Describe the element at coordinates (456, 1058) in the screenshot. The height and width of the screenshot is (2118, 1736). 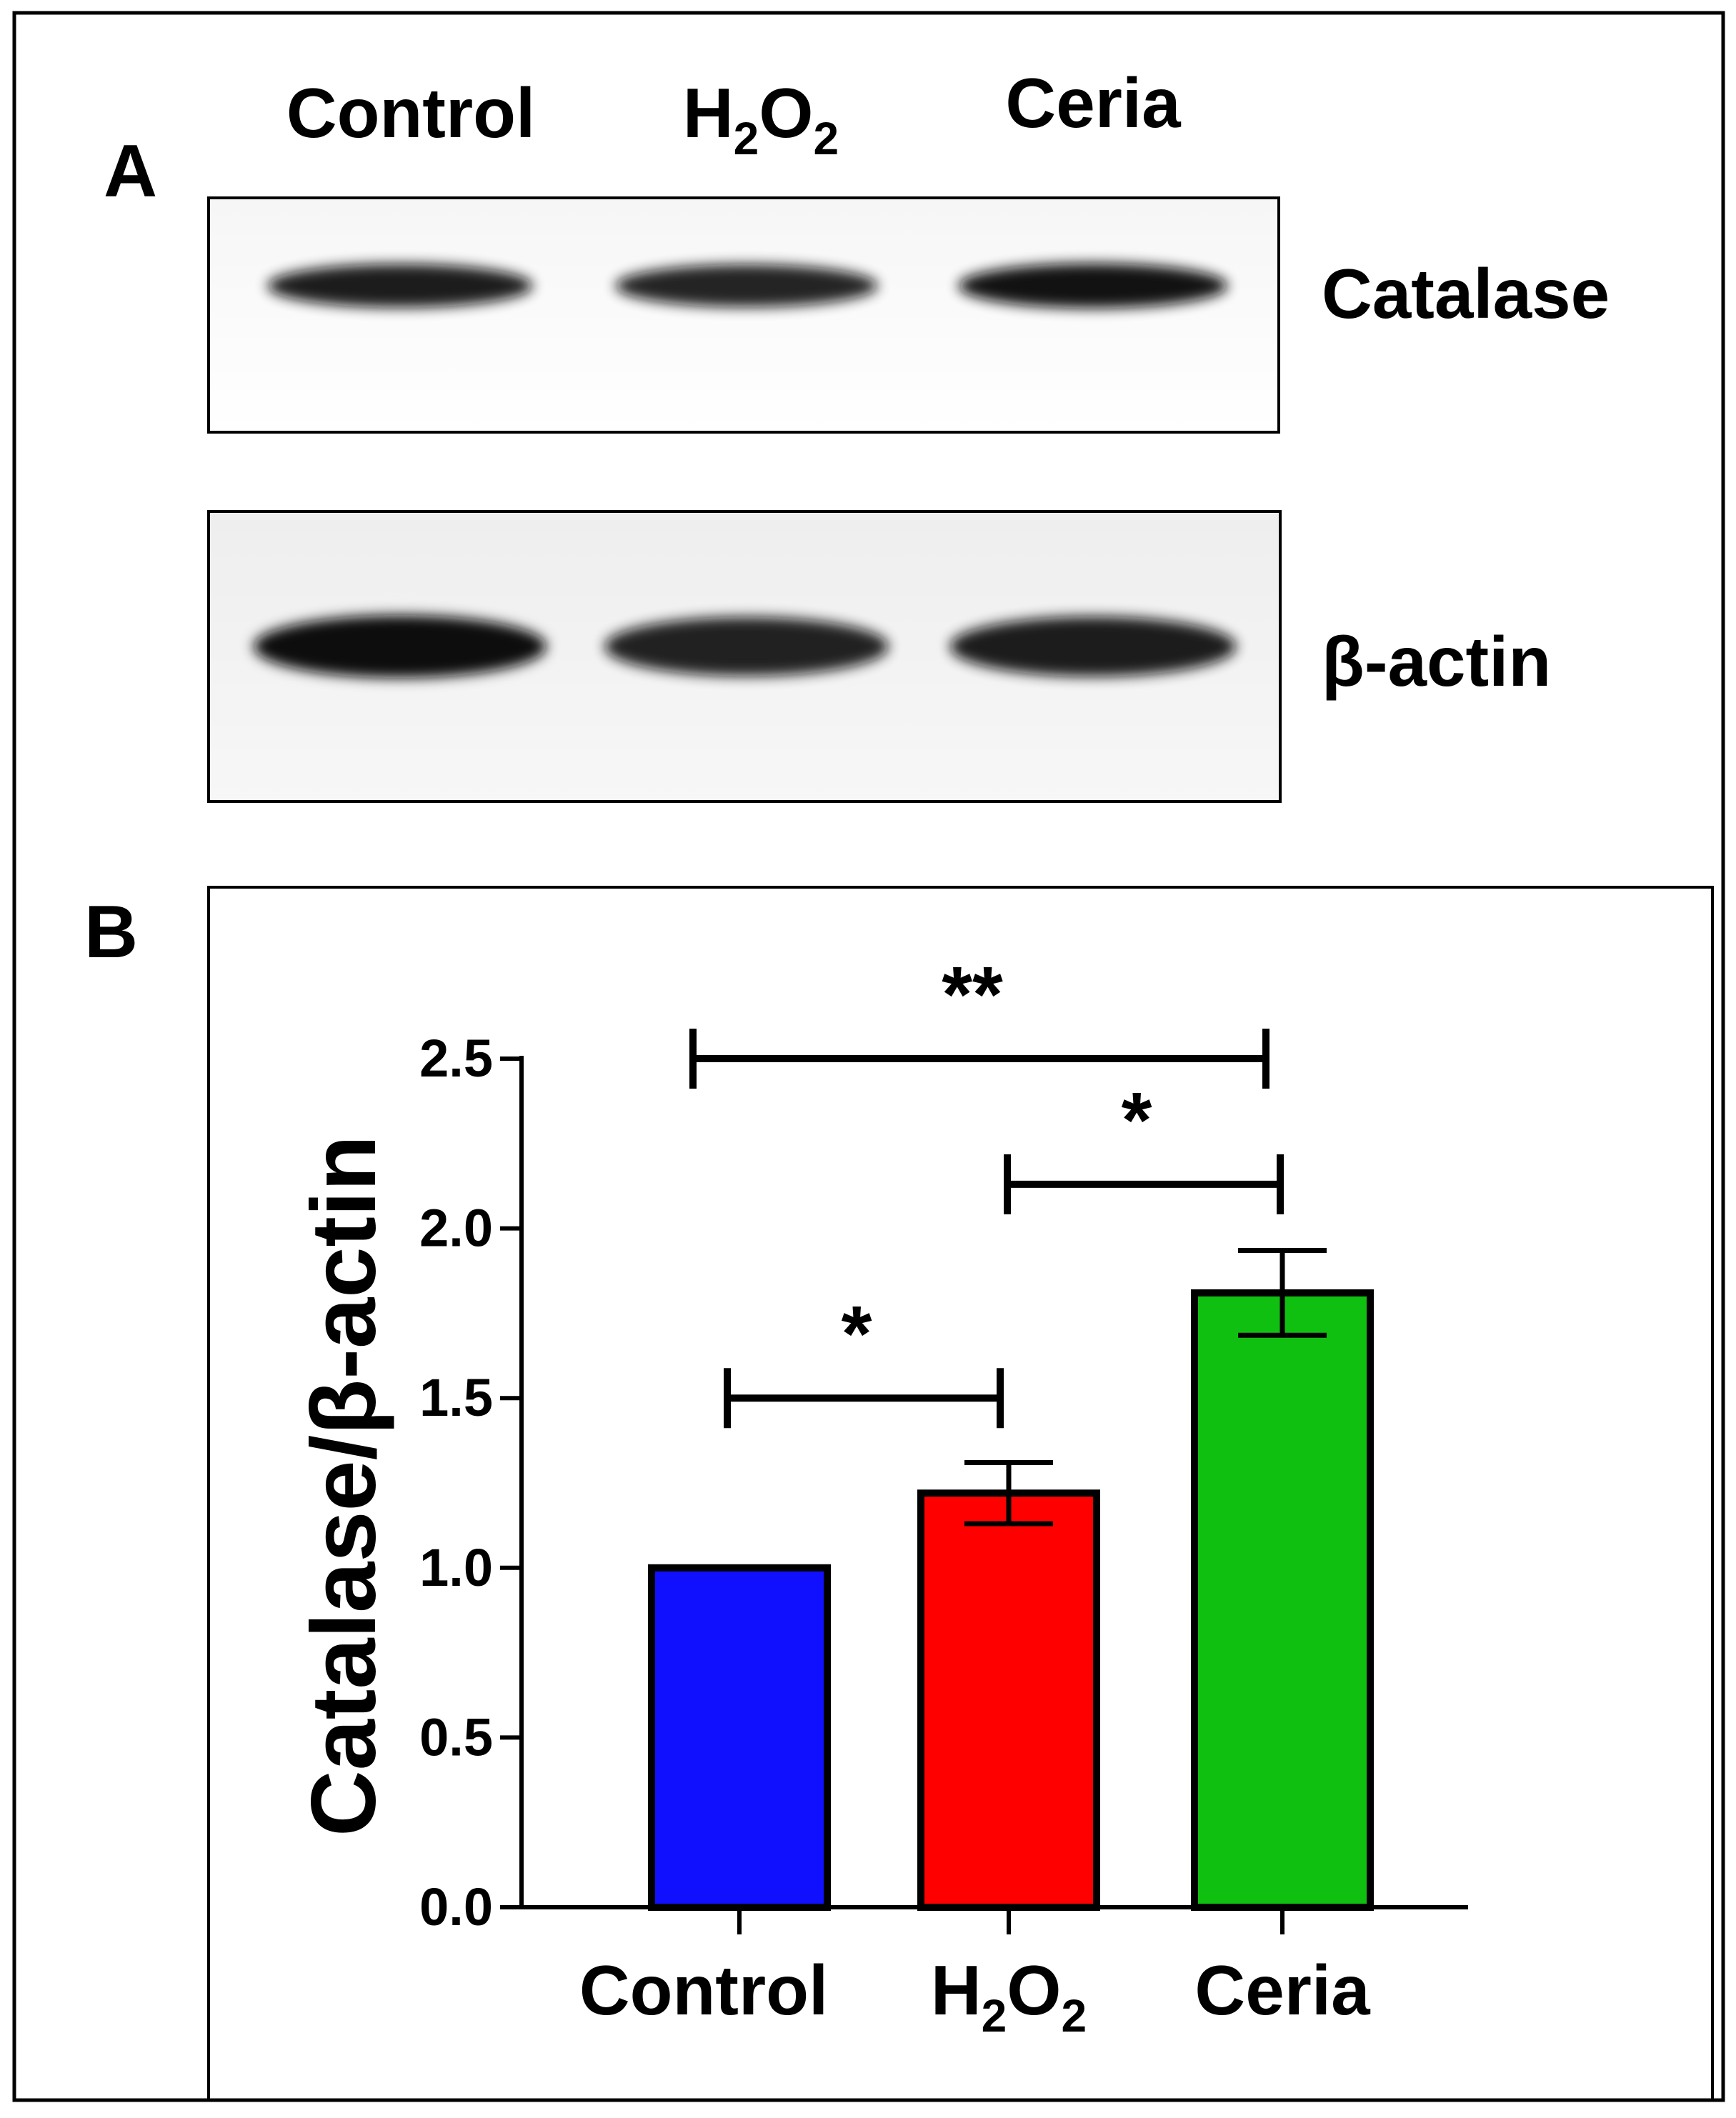
I see `y-tick-label: 2.5` at that location.